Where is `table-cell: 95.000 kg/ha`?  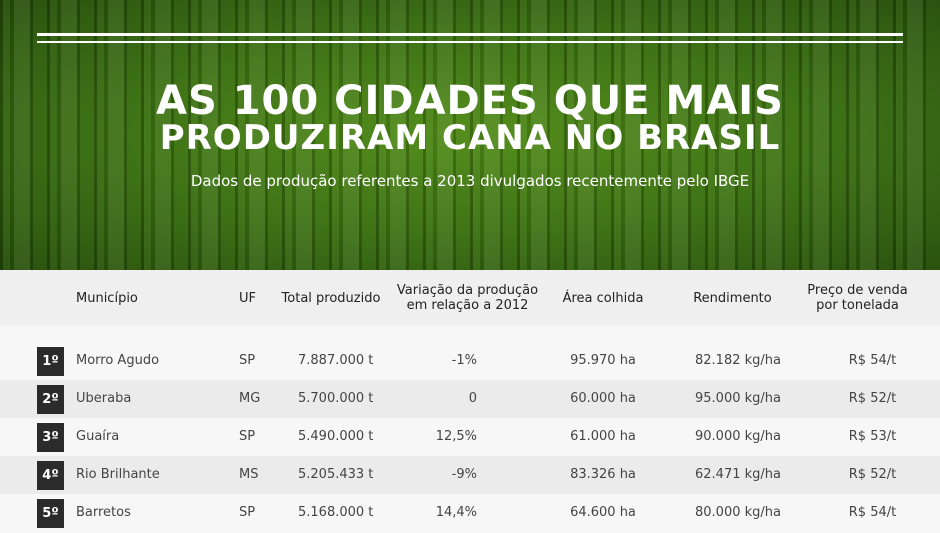 table-cell: 95.000 kg/ha is located at coordinates (738, 398).